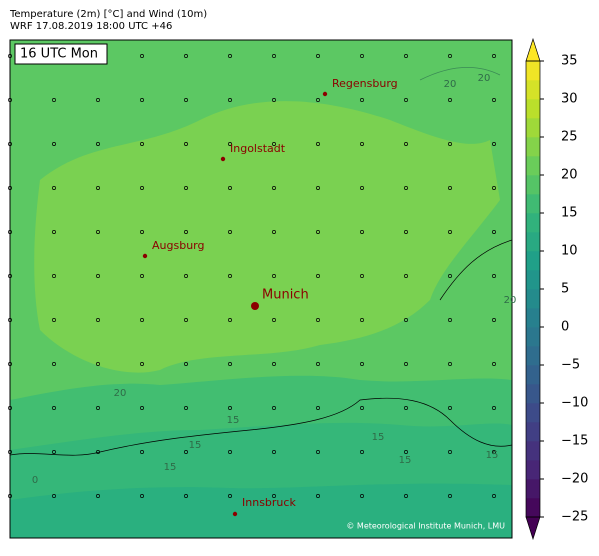 Image resolution: width=599 pixels, height=556 pixels. Describe the element at coordinates (533, 528) in the screenshot. I see `colorbar-extend-bottom` at that location.